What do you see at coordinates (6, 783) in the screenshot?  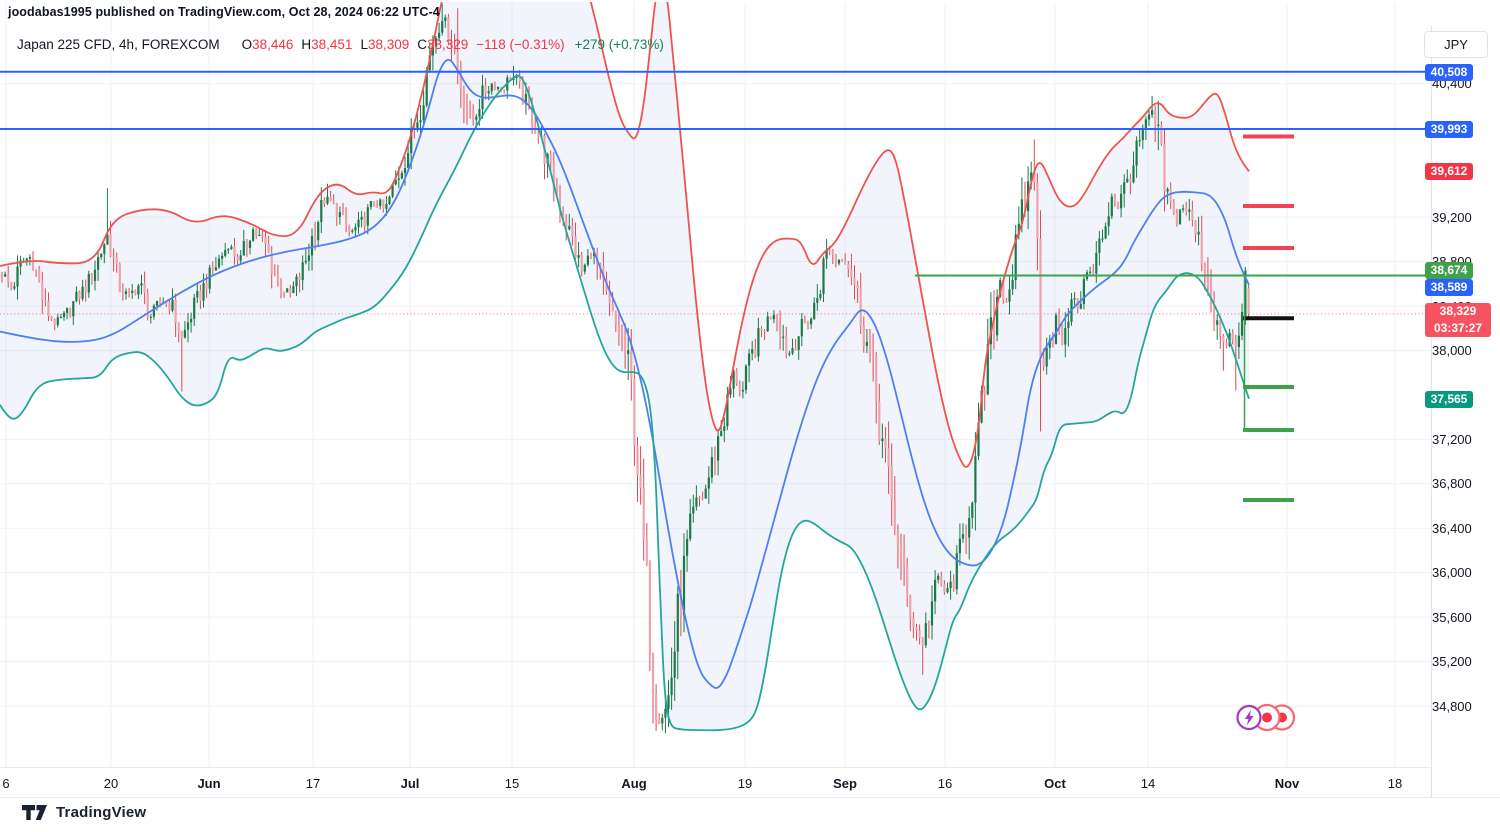 I see `date-label: 6` at bounding box center [6, 783].